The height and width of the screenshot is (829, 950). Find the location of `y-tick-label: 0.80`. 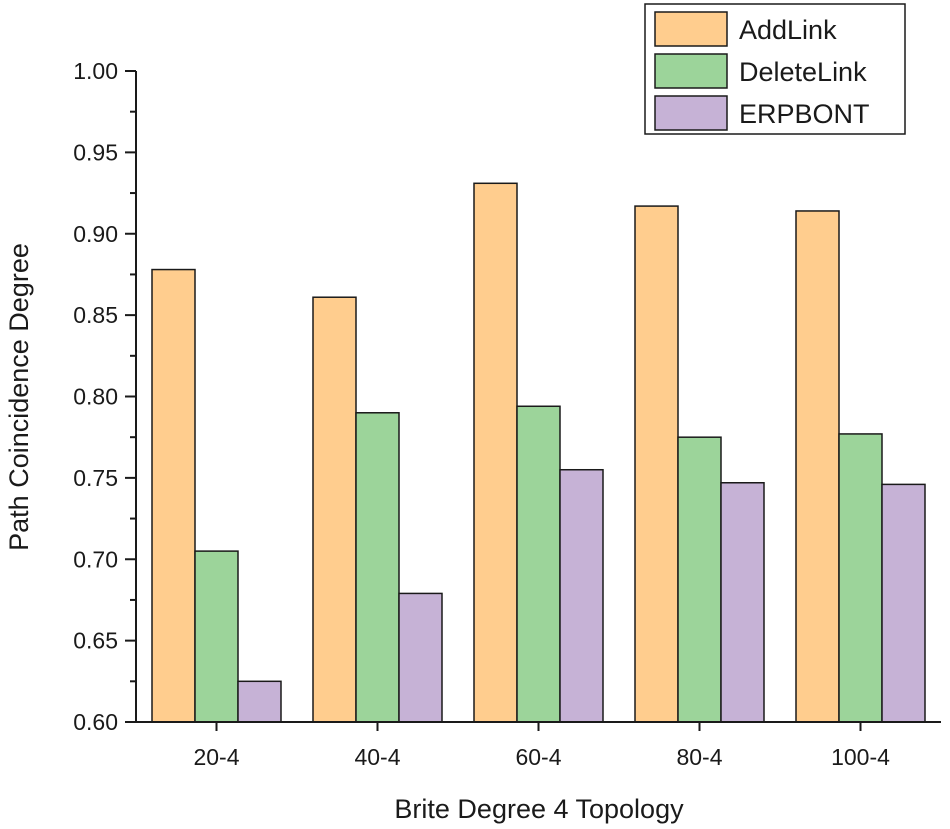

y-tick-label: 0.80 is located at coordinates (95, 397).